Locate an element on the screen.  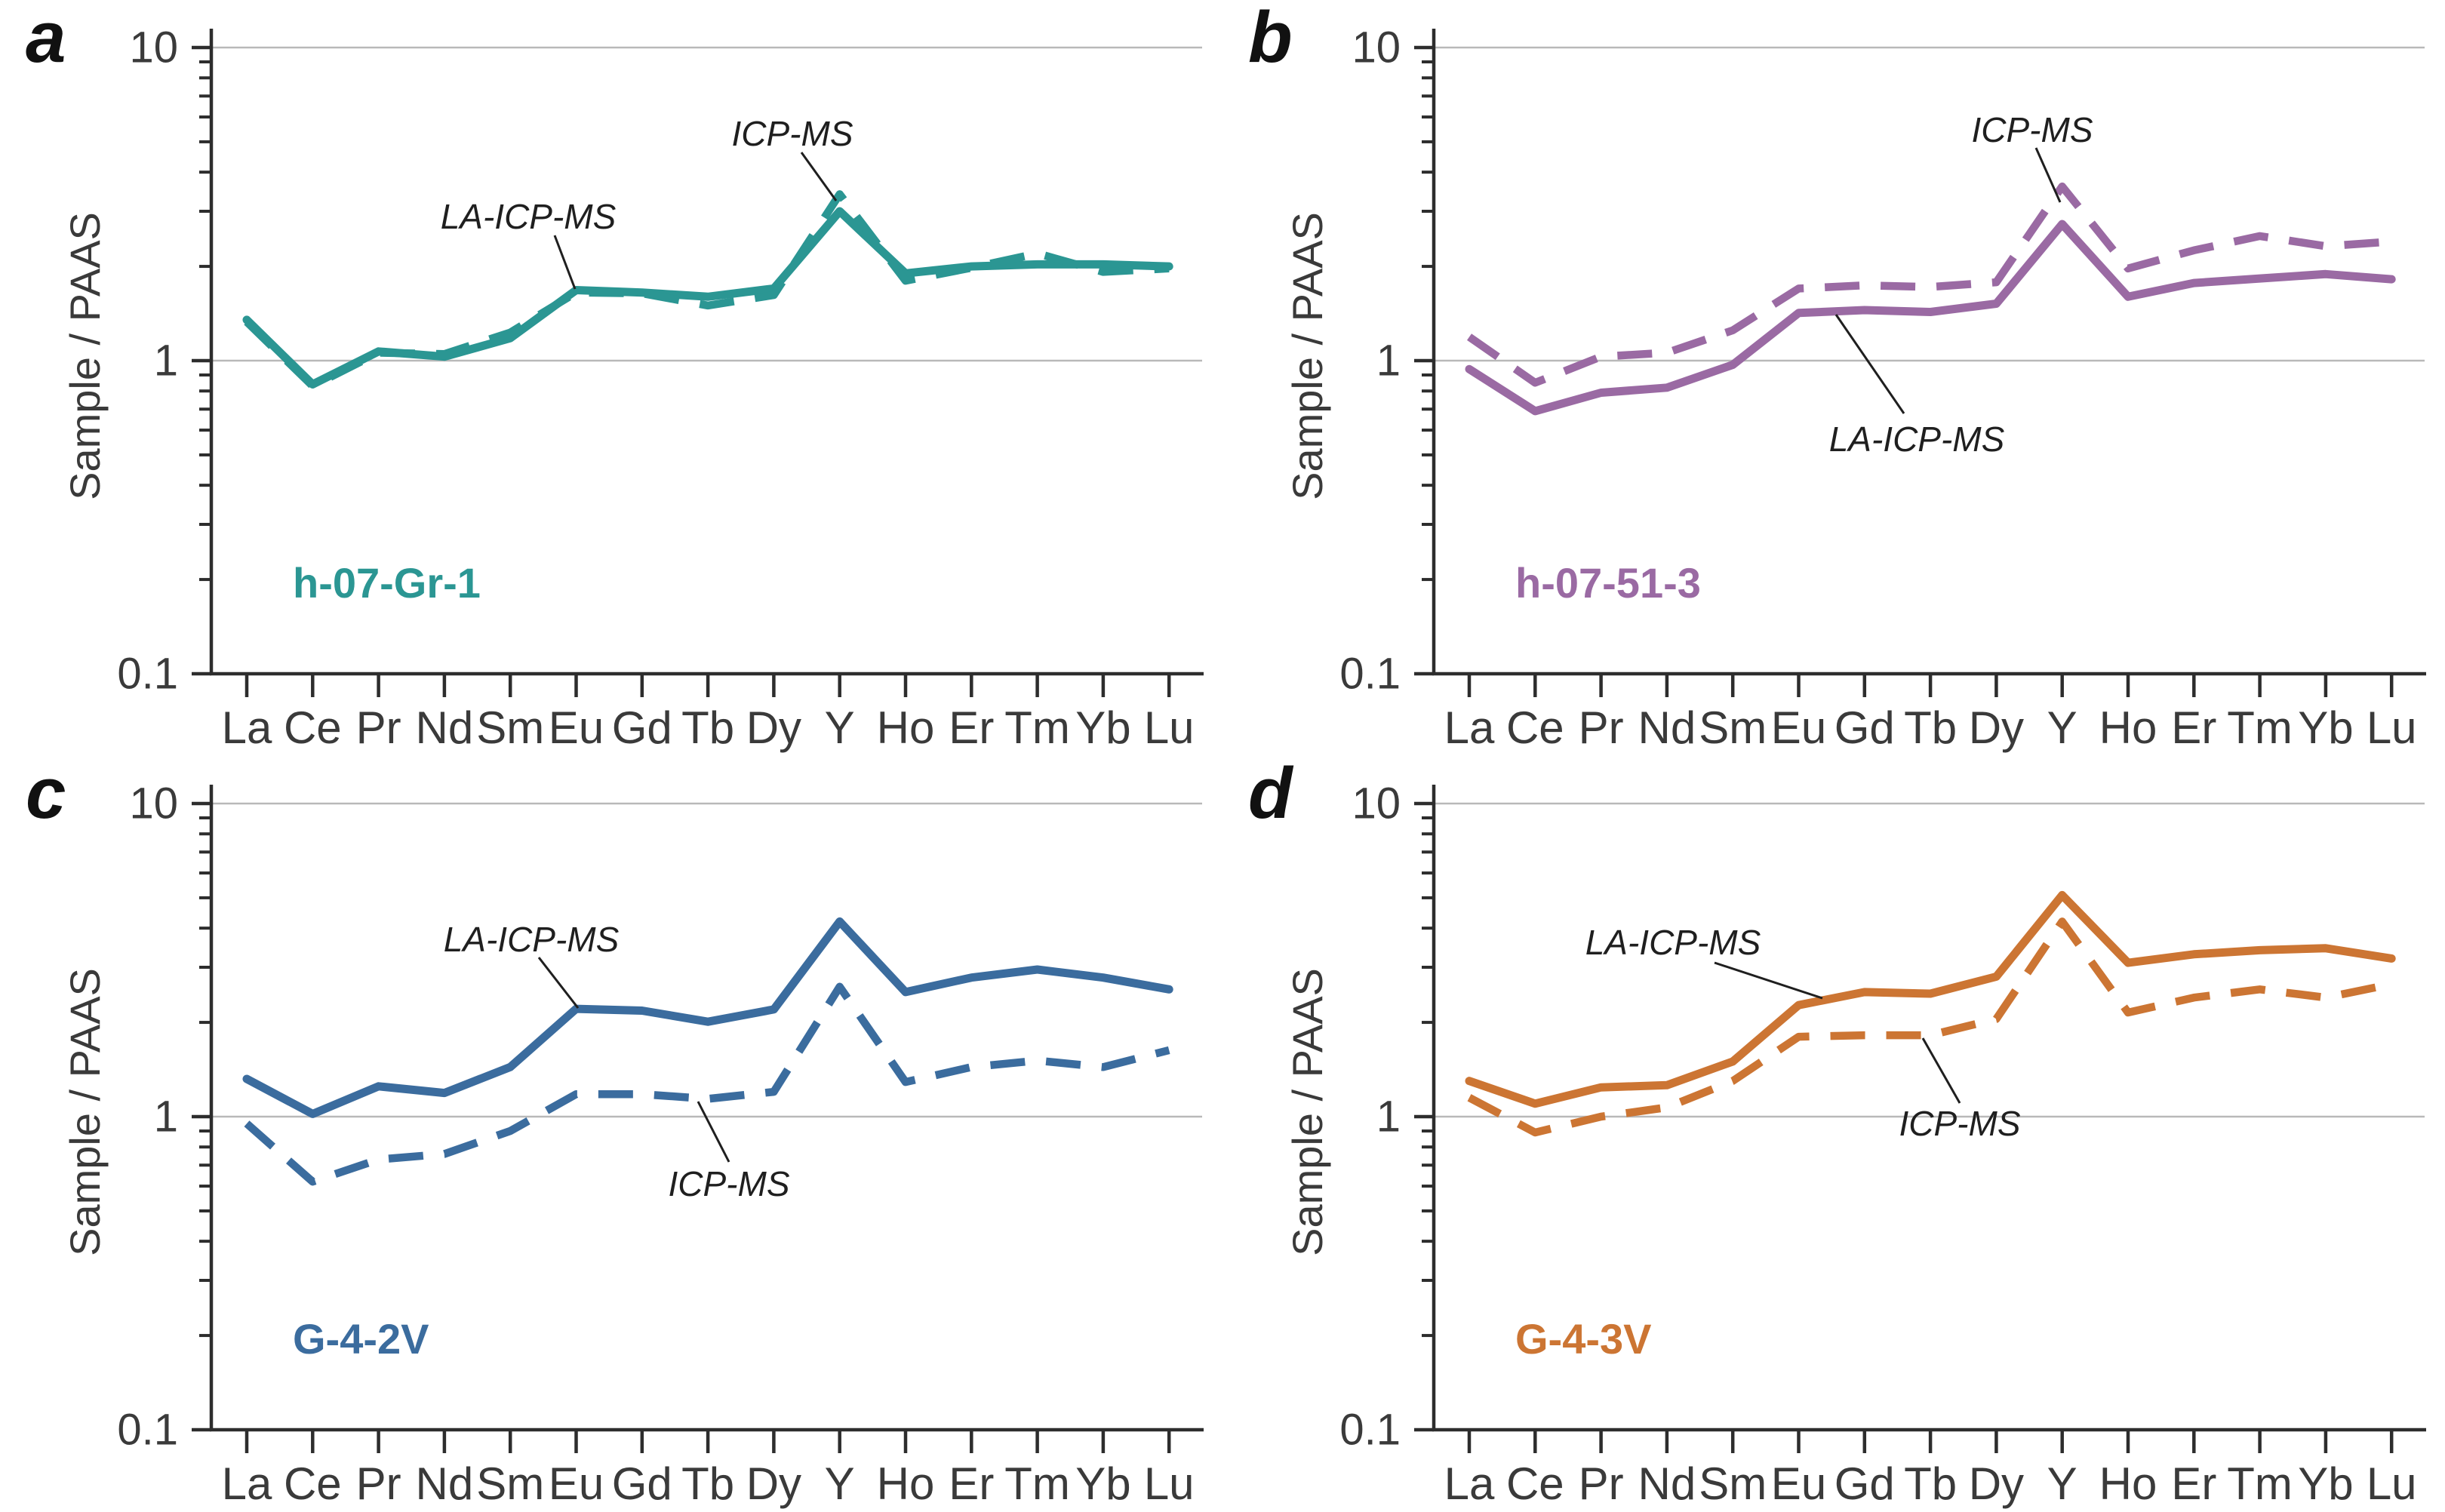
sample-label: h-07-Gr-1 is located at coordinates (387, 583).